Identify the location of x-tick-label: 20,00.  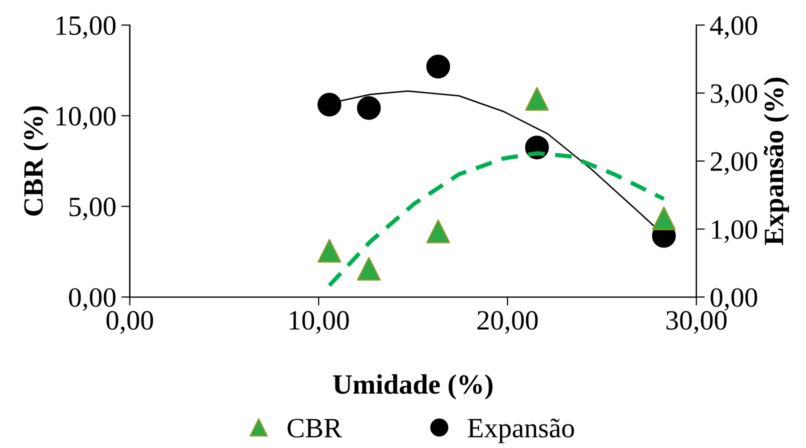
(507, 322).